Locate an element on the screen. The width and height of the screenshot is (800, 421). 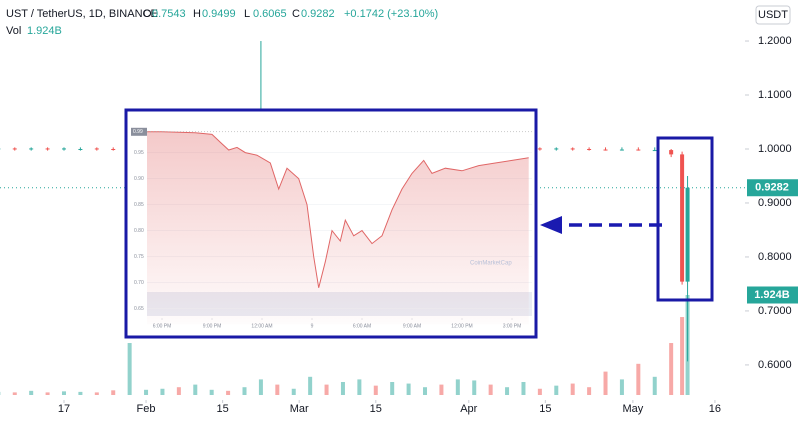
ohlc-value: 0.6065 is located at coordinates (270, 14).